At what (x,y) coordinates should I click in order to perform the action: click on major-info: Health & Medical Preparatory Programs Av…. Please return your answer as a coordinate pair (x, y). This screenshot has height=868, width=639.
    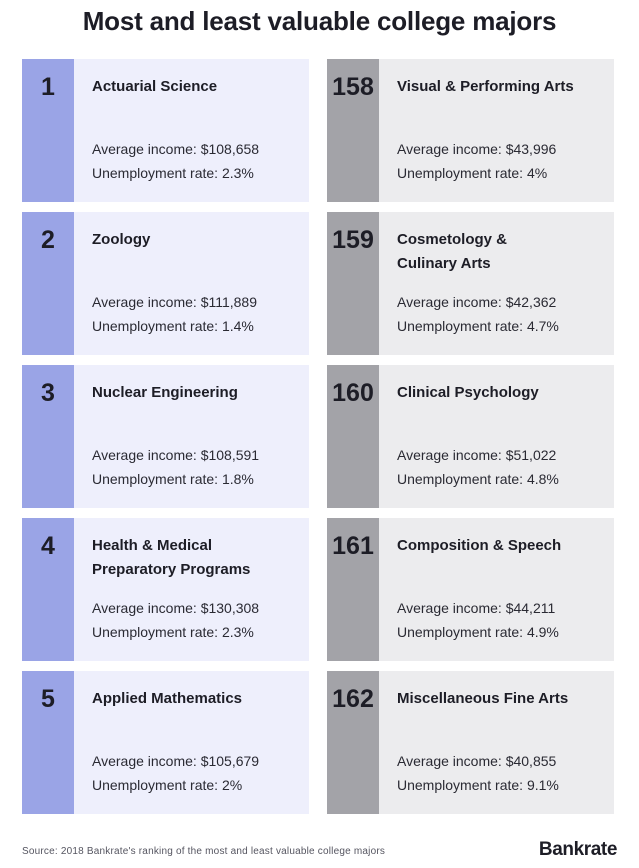
    Looking at the image, I should click on (191, 589).